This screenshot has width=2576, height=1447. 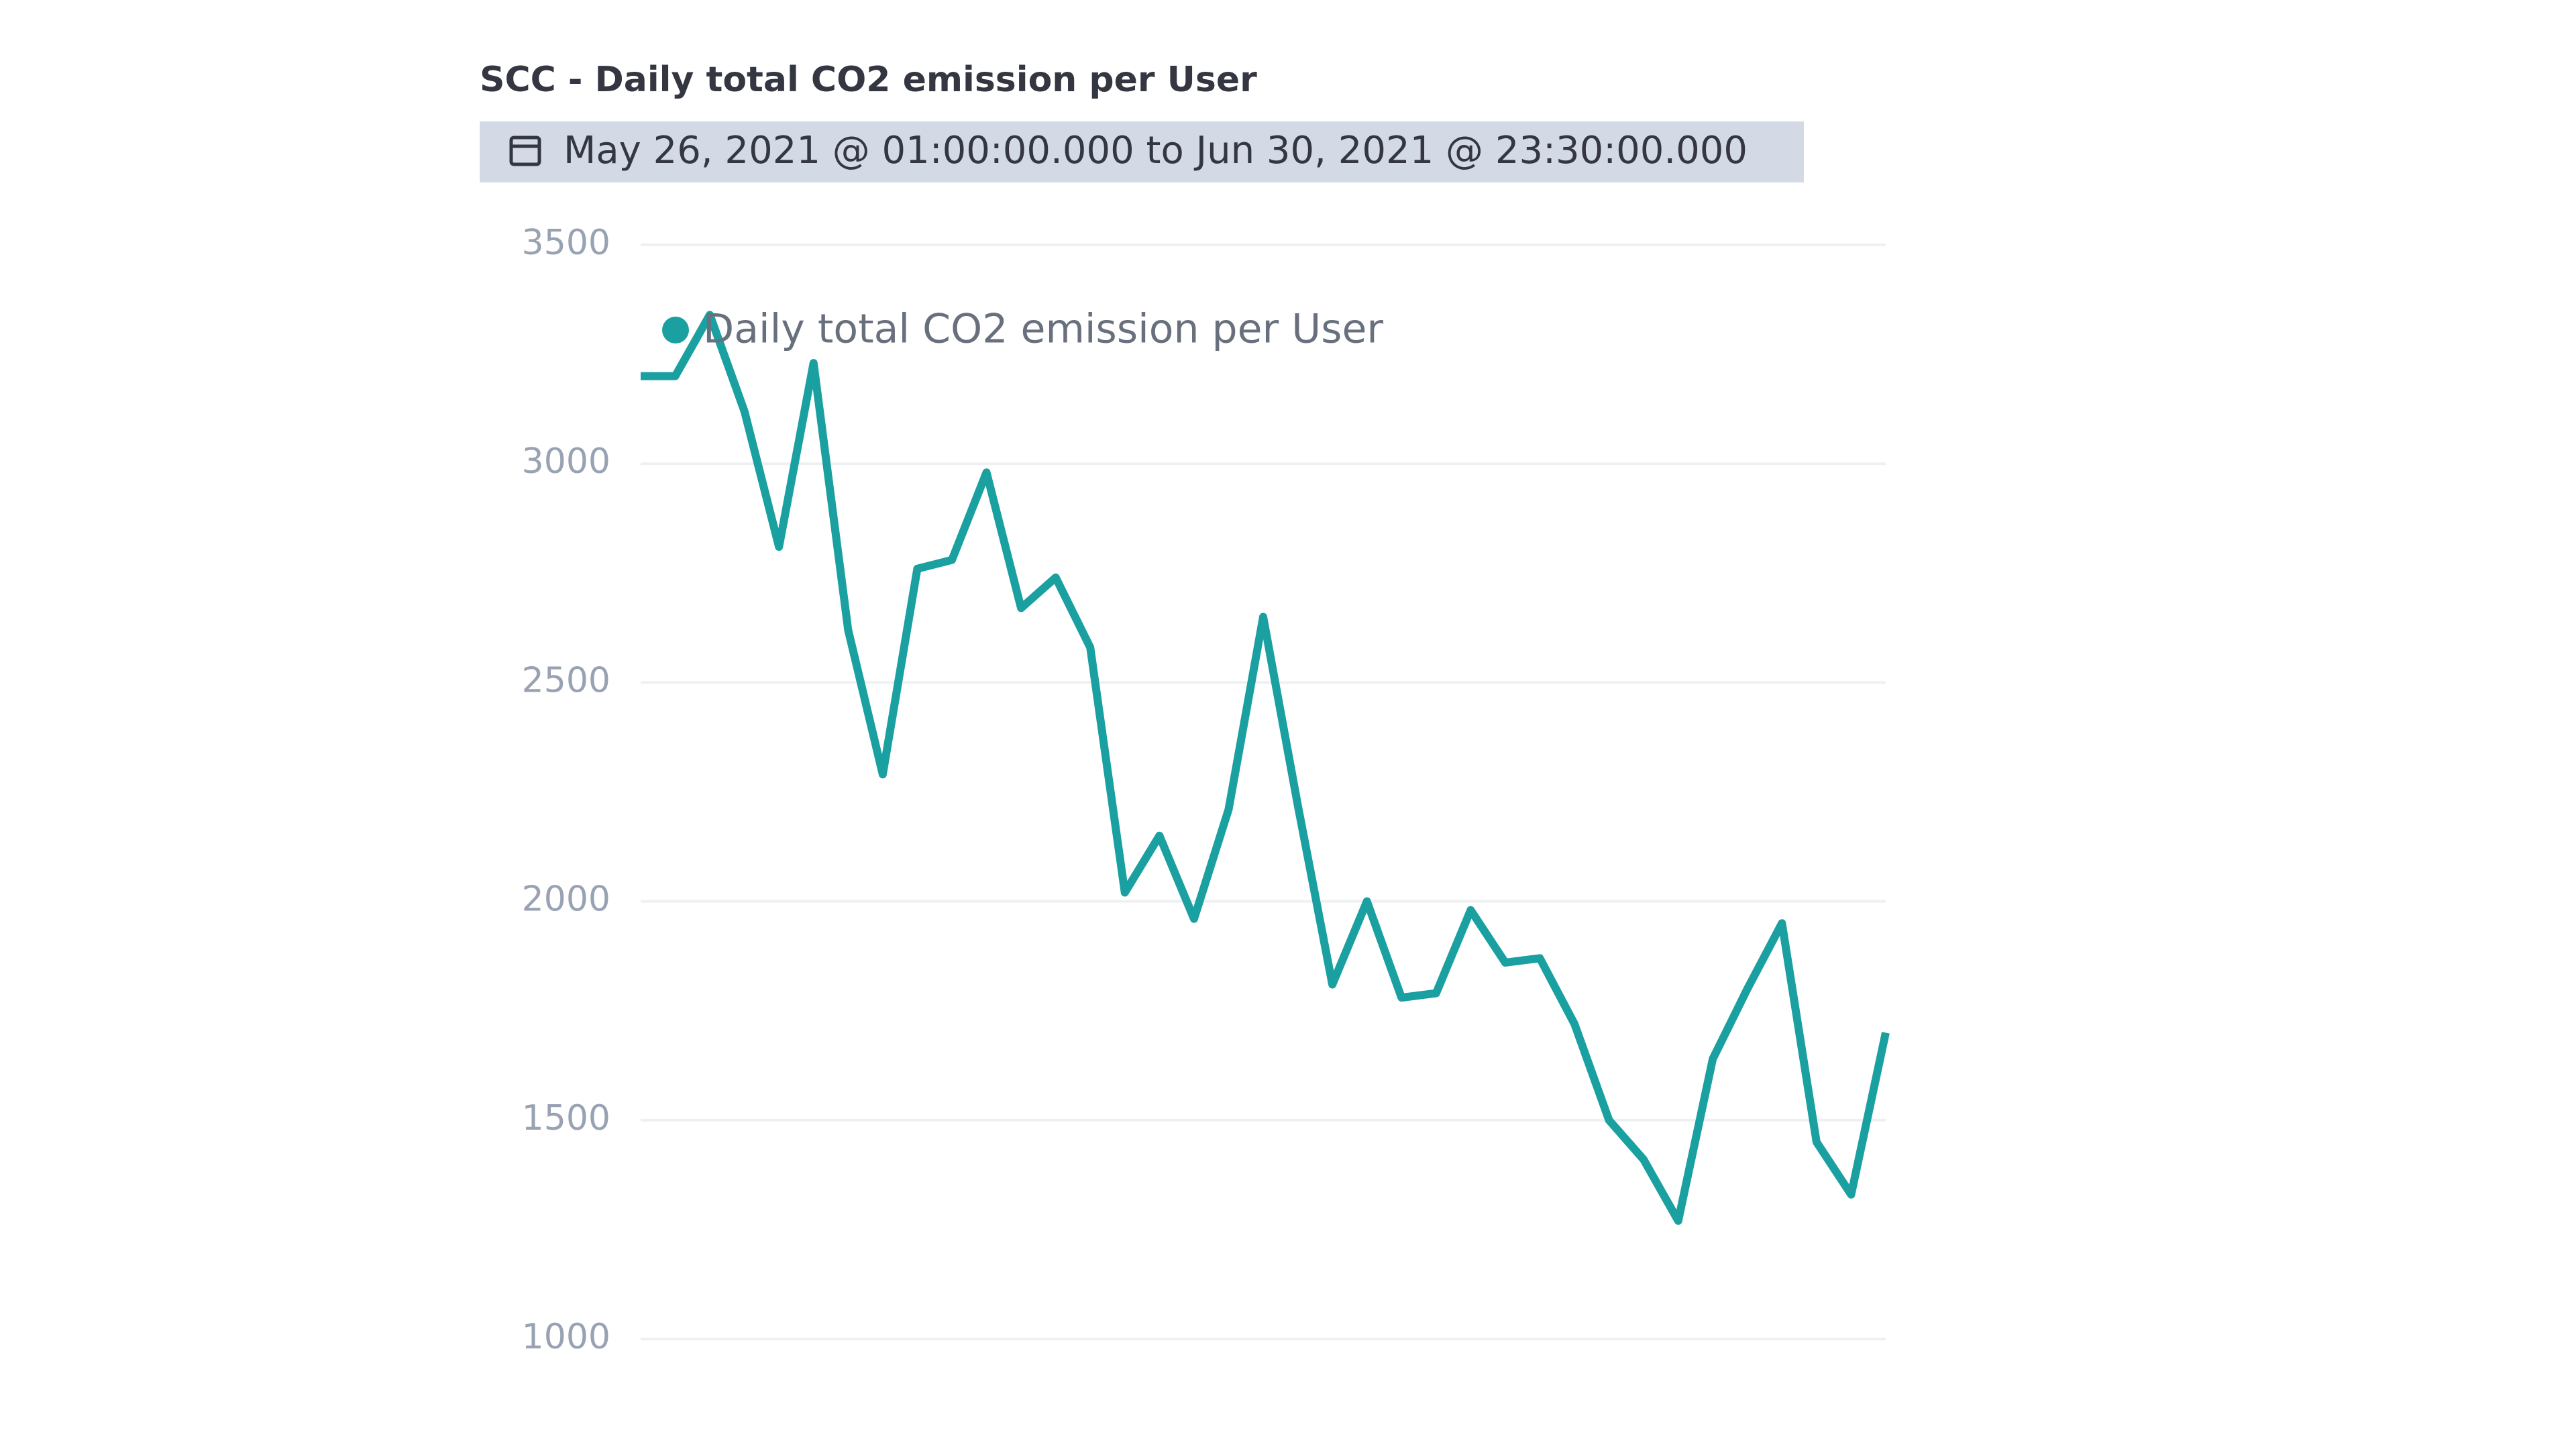 I want to click on time-range-badge, so click(x=1142, y=151).